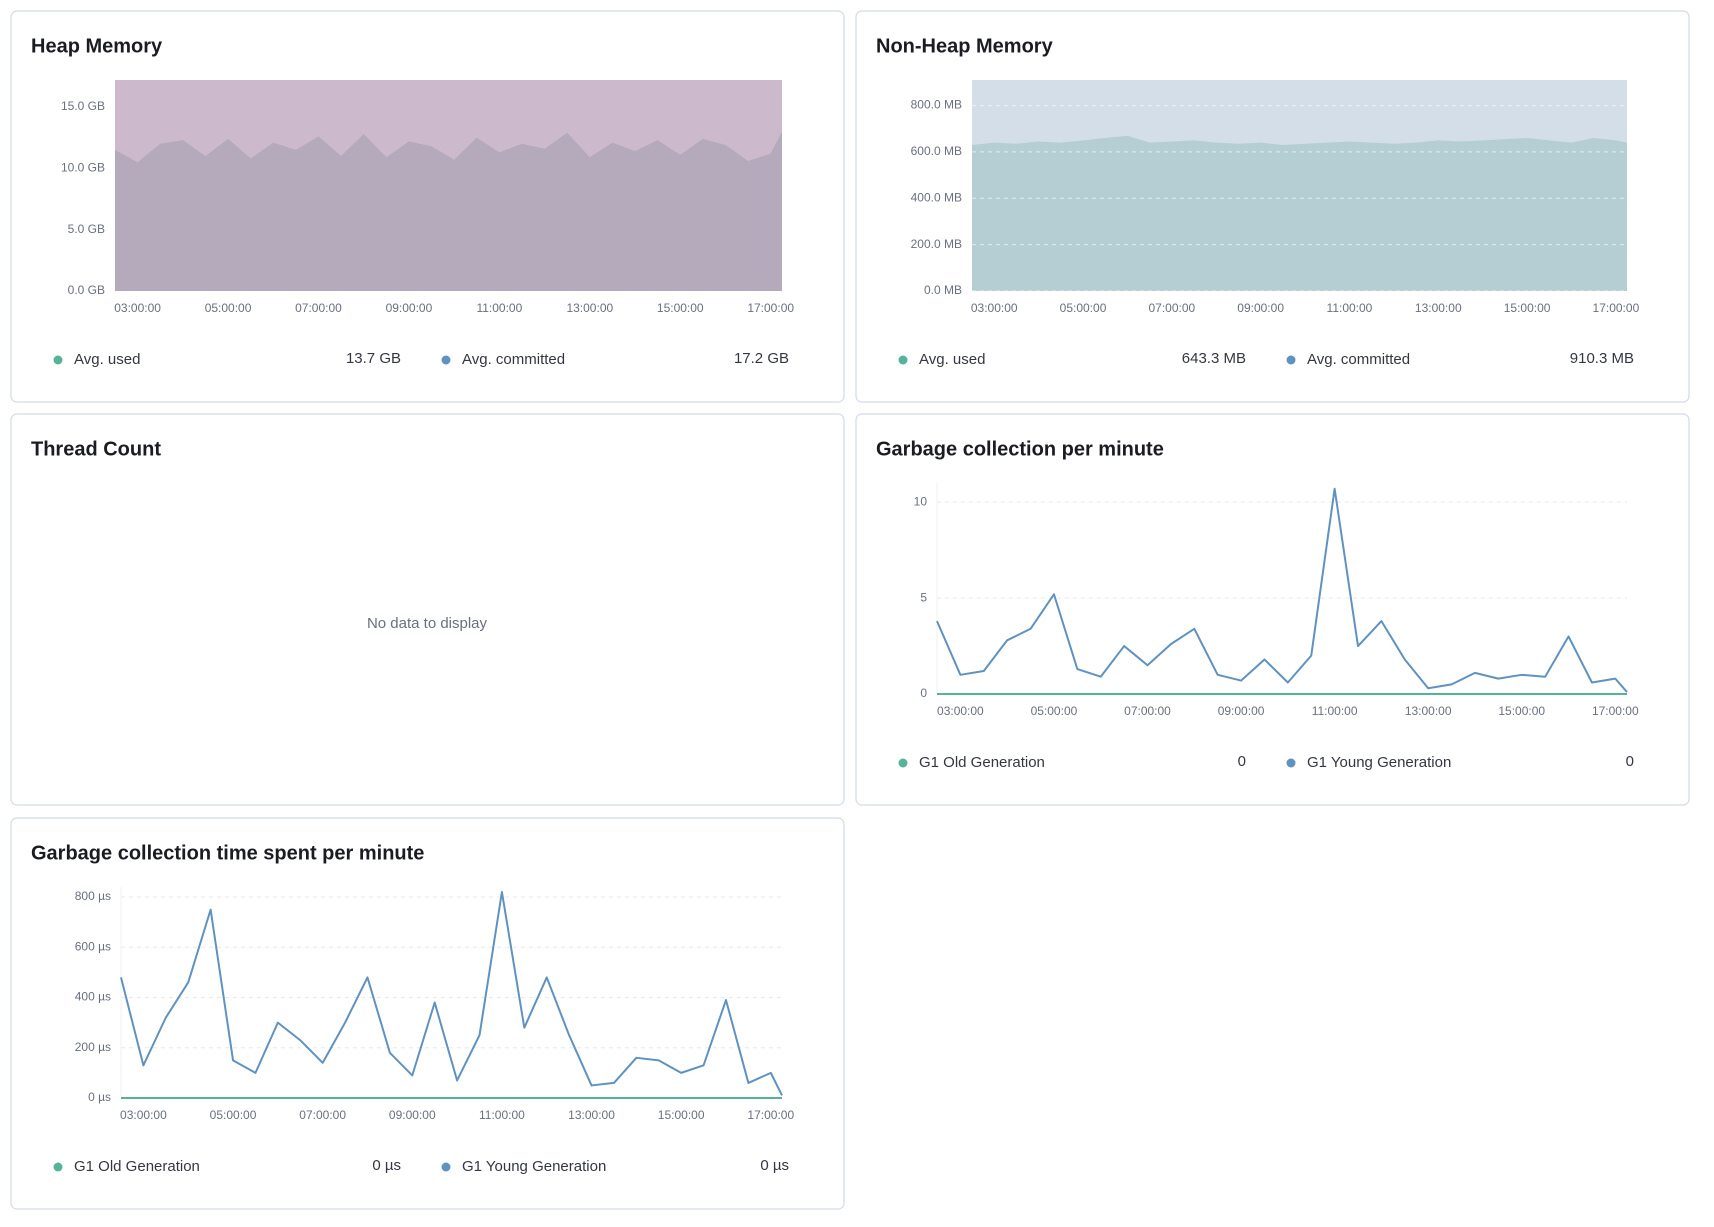 Image resolution: width=1714 pixels, height=1227 pixels. What do you see at coordinates (965, 46) in the screenshot?
I see `panel-title: Non-Heap Memory` at bounding box center [965, 46].